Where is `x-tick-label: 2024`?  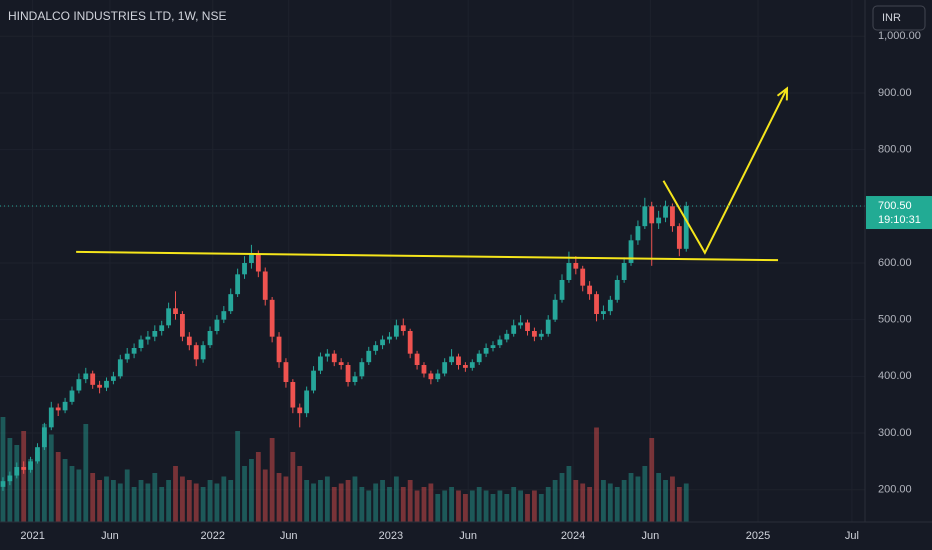 x-tick-label: 2024 is located at coordinates (573, 536).